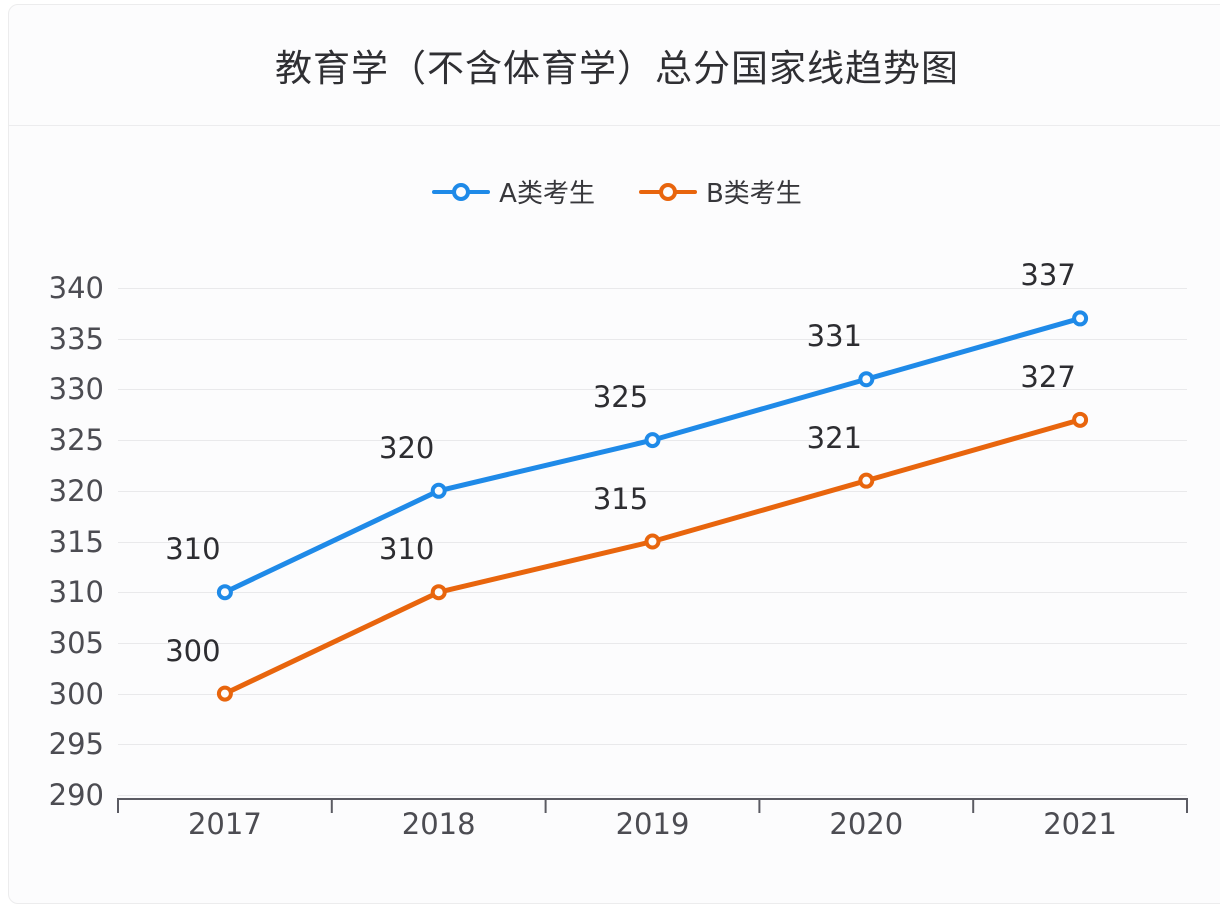 This screenshot has height=905, width=1220. What do you see at coordinates (193, 650) in the screenshot?
I see `data-point-label: 300` at bounding box center [193, 650].